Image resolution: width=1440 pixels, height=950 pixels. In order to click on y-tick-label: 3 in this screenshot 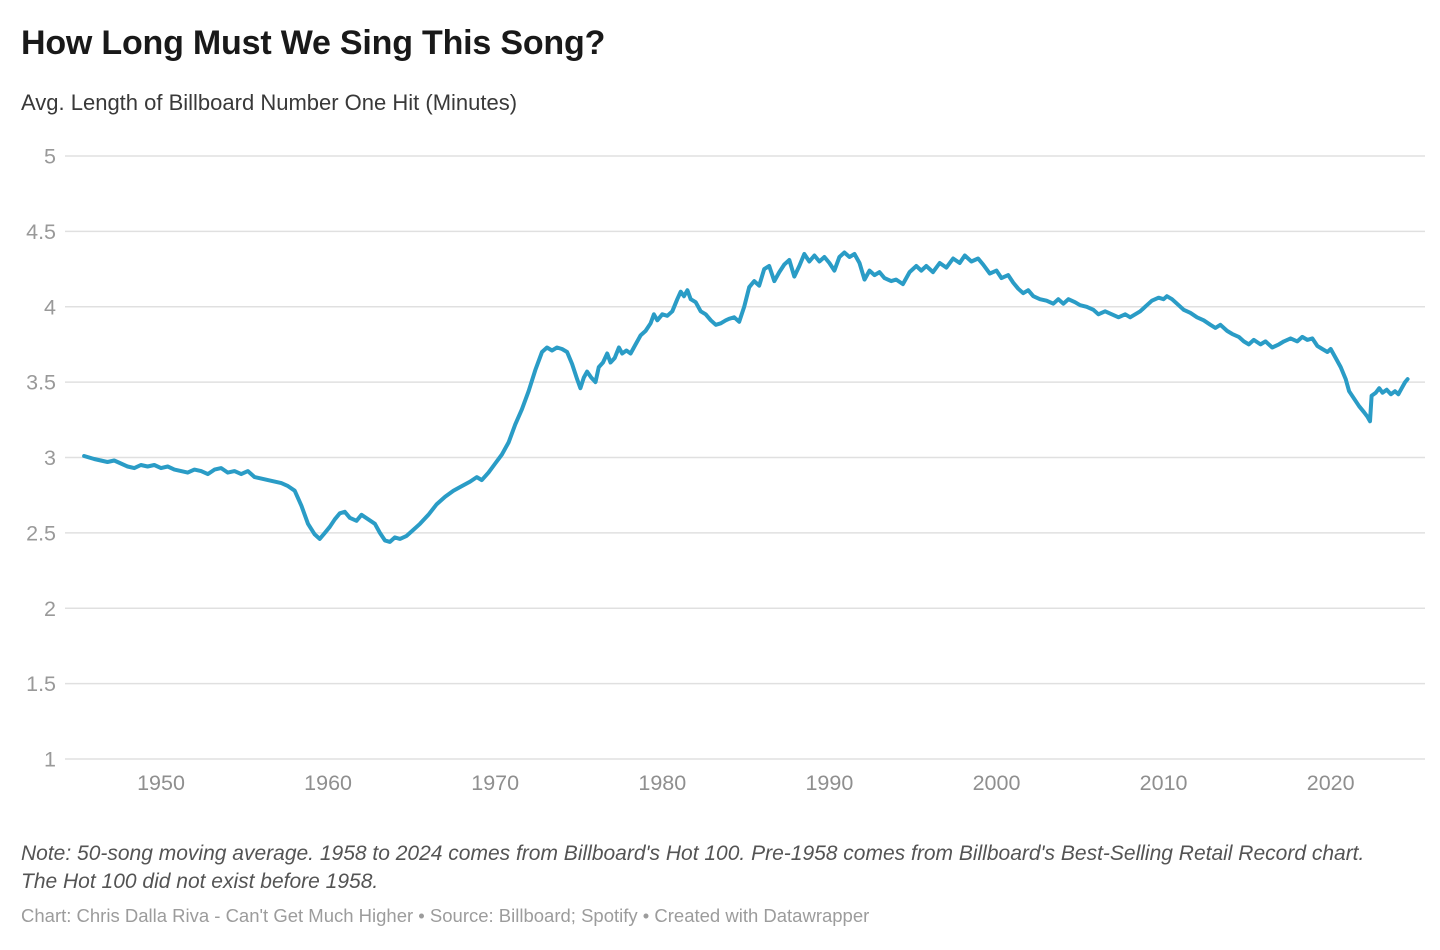, I will do `click(50, 458)`.